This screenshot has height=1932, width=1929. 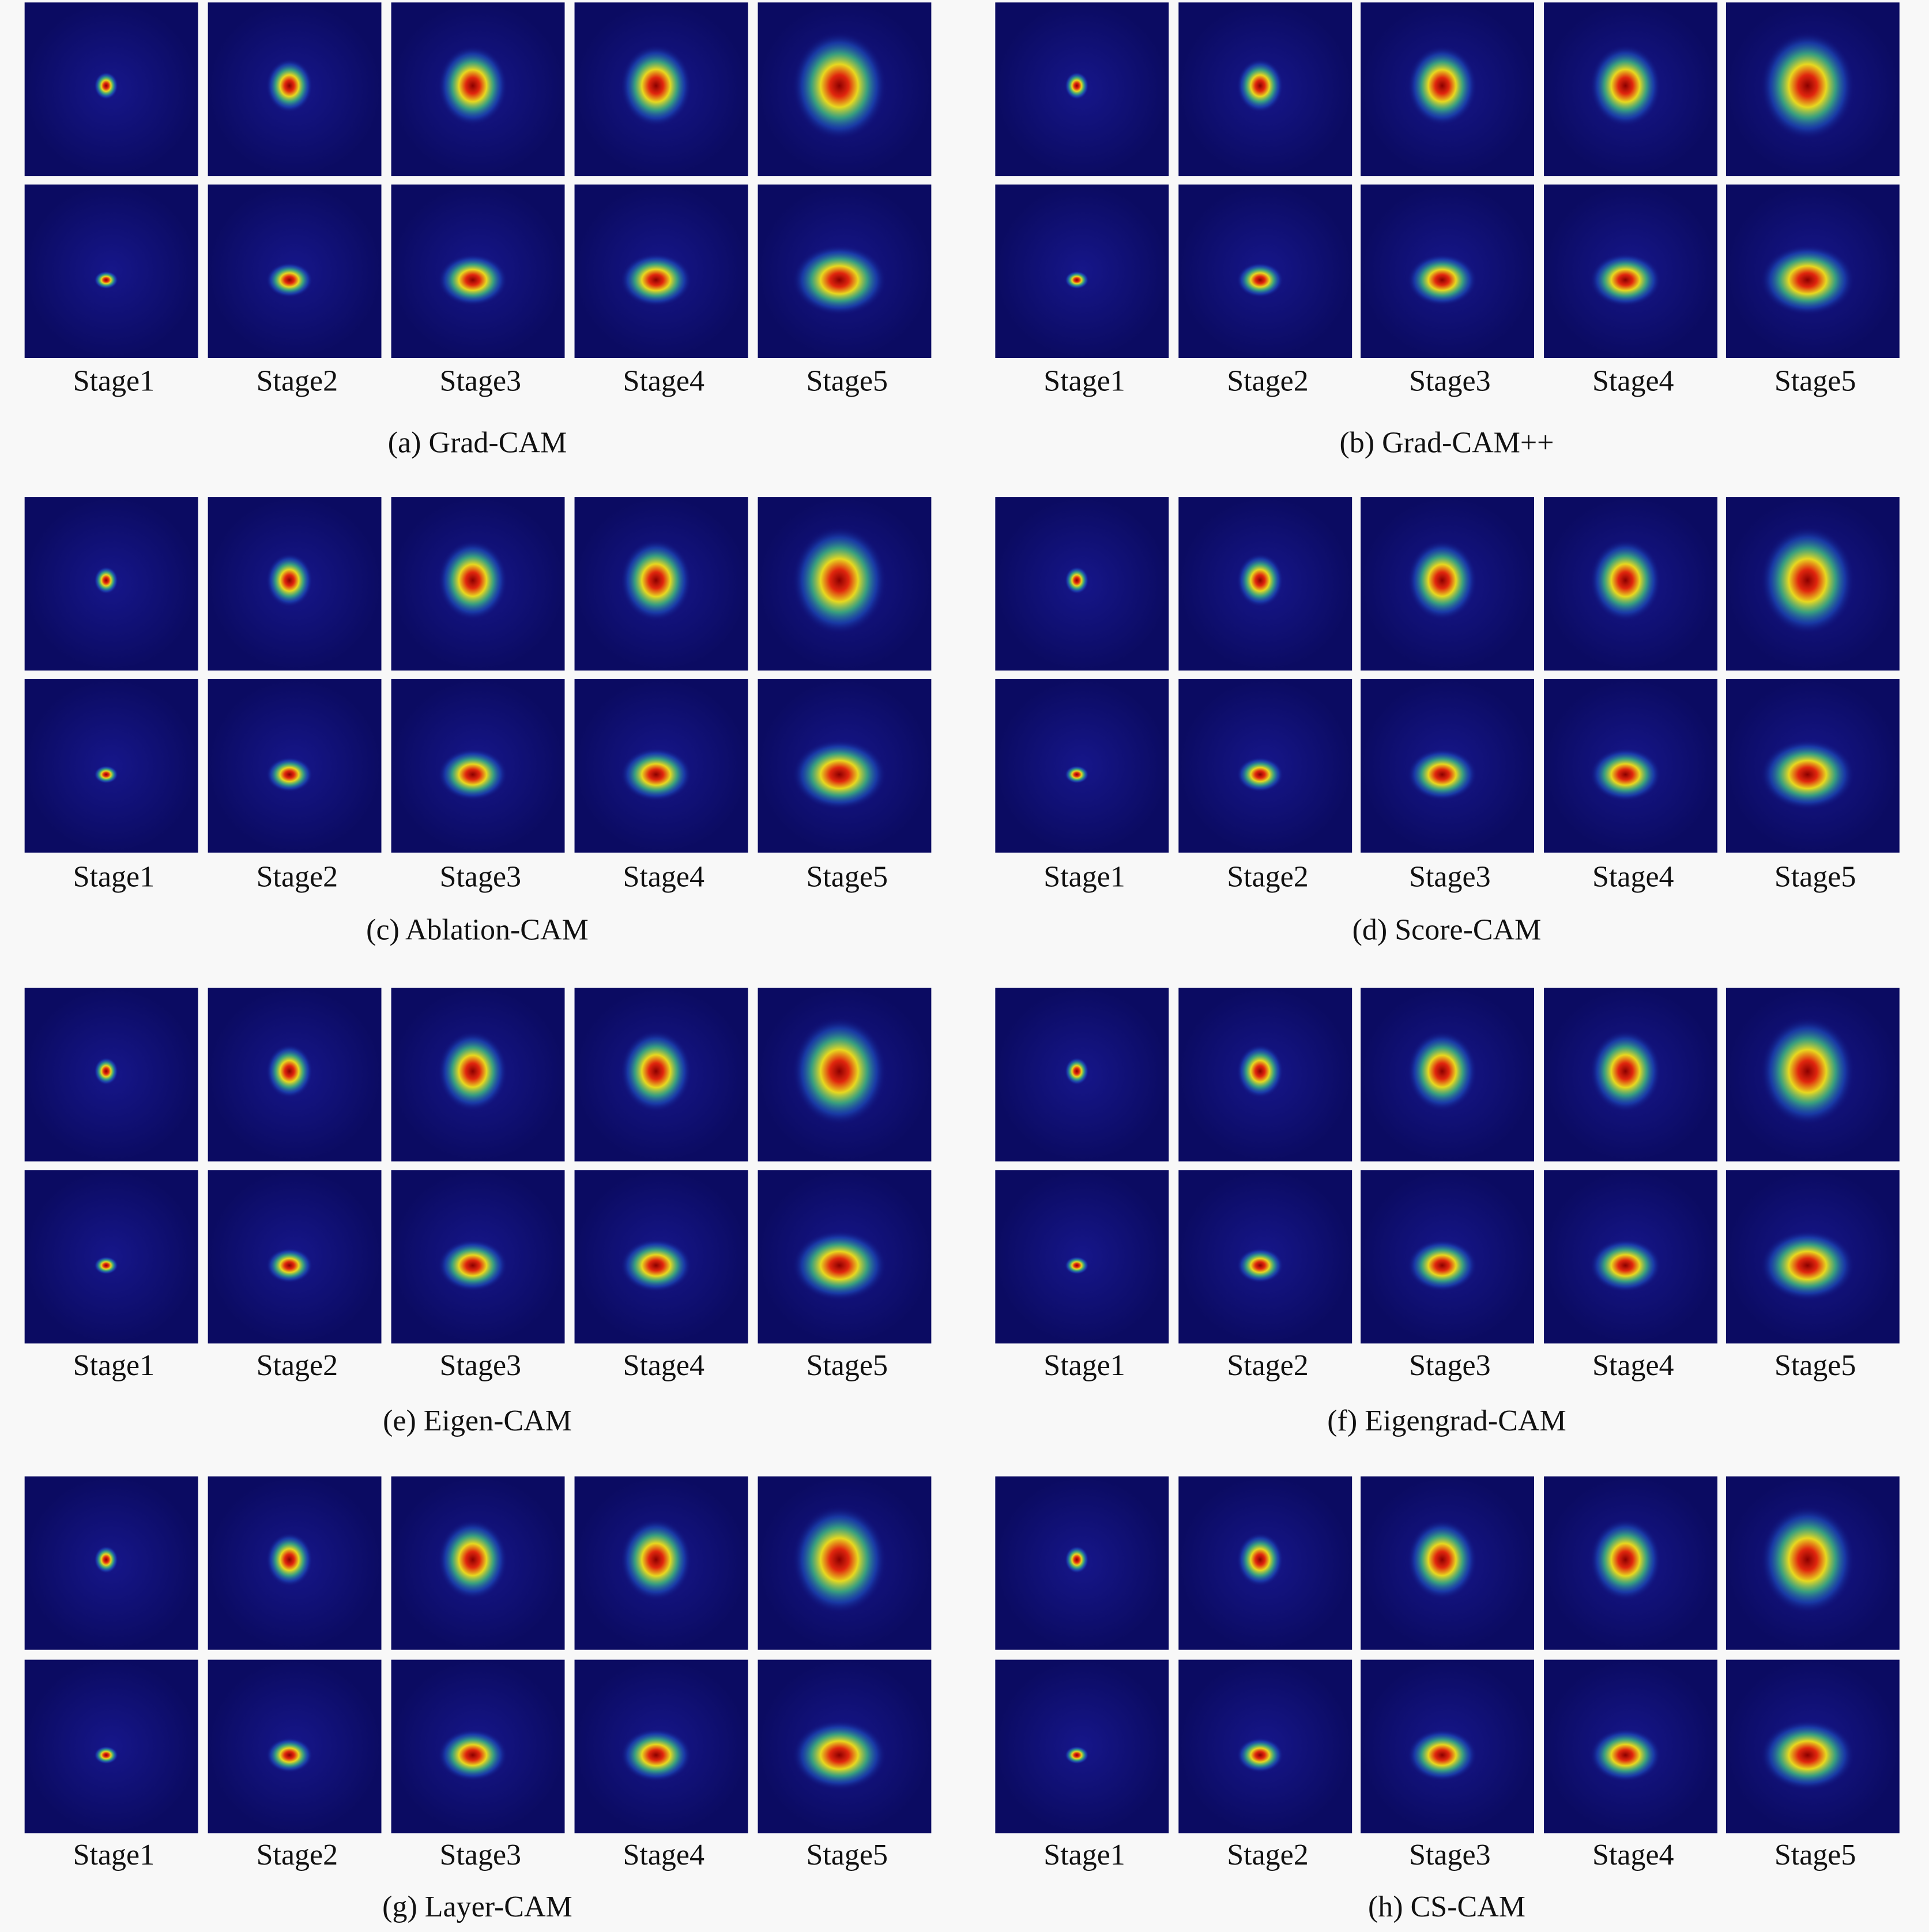 What do you see at coordinates (477, 929) in the screenshot?
I see `panel-caption: (c) Ablation-CAM` at bounding box center [477, 929].